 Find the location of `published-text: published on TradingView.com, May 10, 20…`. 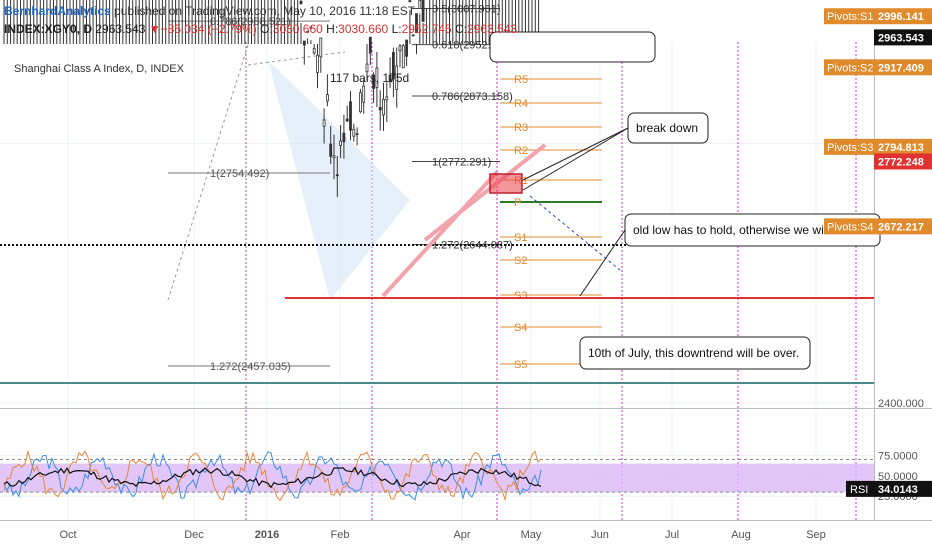

published-text: published on TradingView.com, May 10, 20… is located at coordinates (265, 11).